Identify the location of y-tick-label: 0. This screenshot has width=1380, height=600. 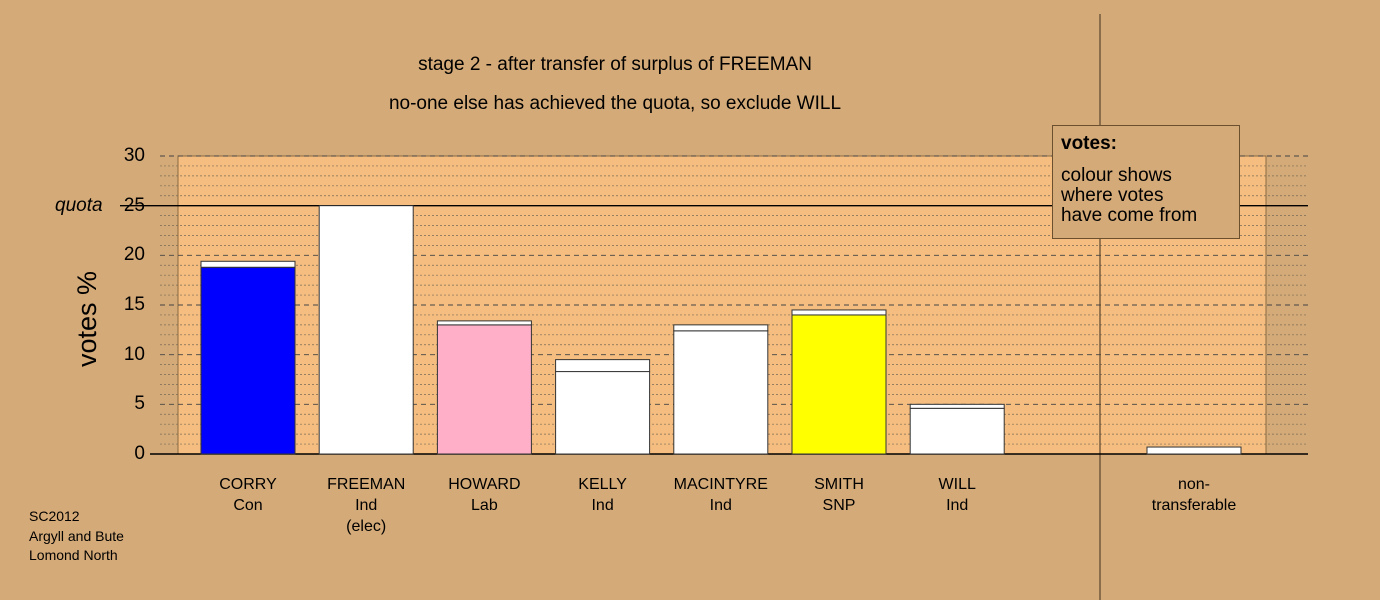
(139, 453).